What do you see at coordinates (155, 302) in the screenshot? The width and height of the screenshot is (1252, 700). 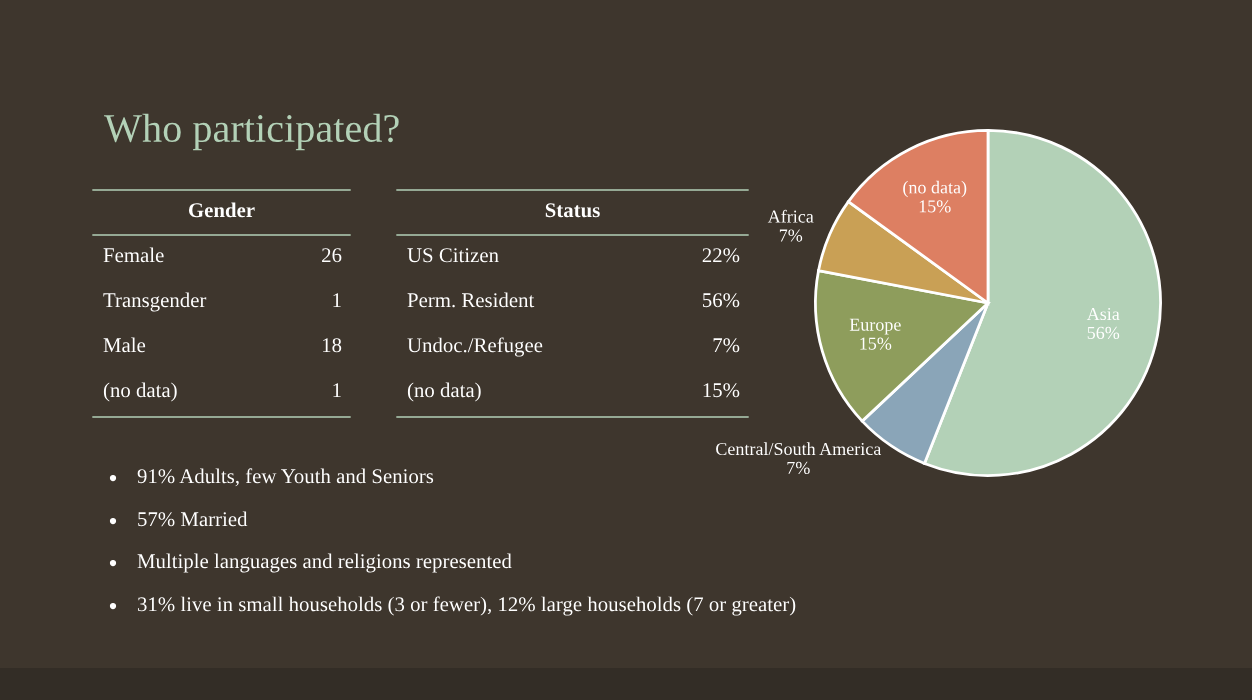 I see `category-label: Transgender` at bounding box center [155, 302].